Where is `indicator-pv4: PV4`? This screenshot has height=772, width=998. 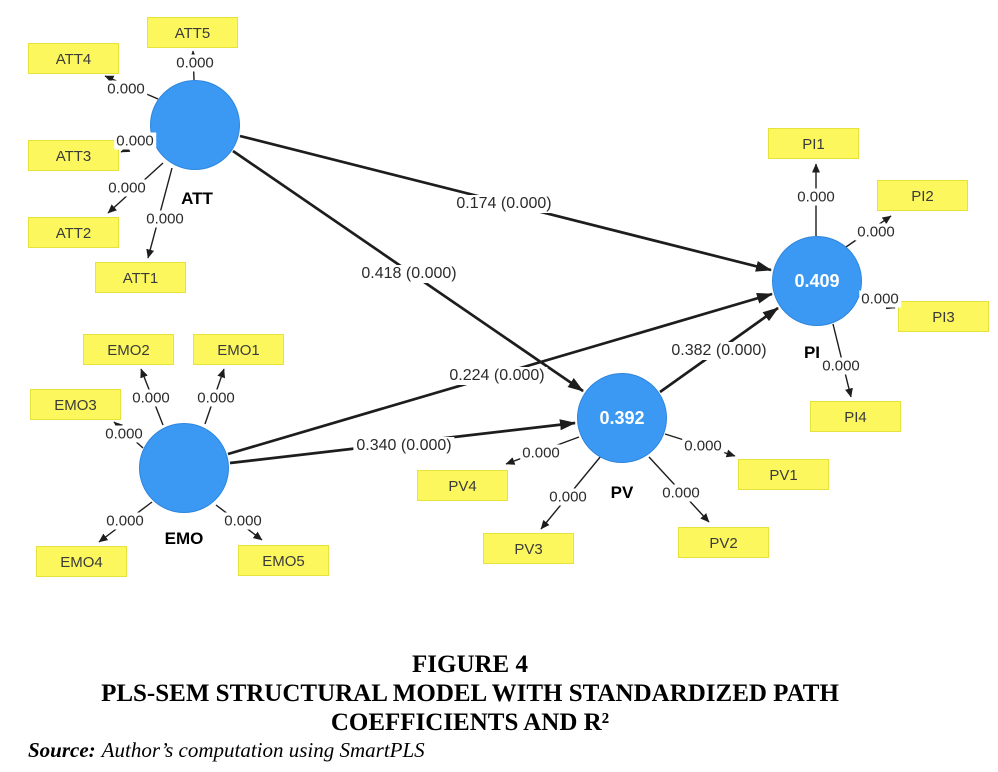
indicator-pv4: PV4 is located at coordinates (462, 485).